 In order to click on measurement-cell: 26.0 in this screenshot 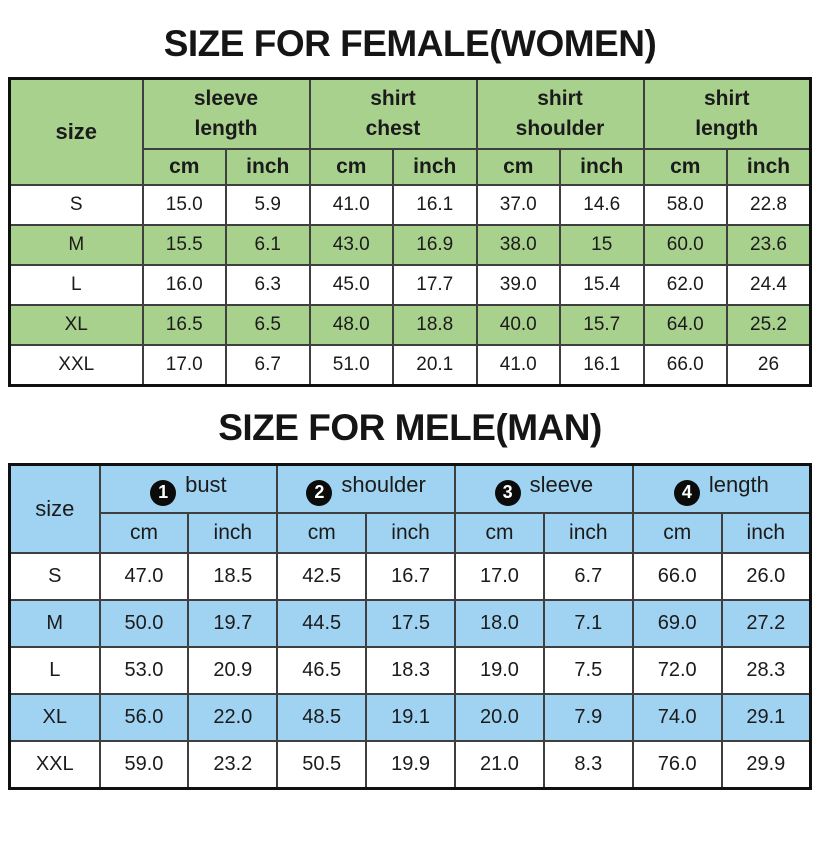, I will do `click(766, 576)`.